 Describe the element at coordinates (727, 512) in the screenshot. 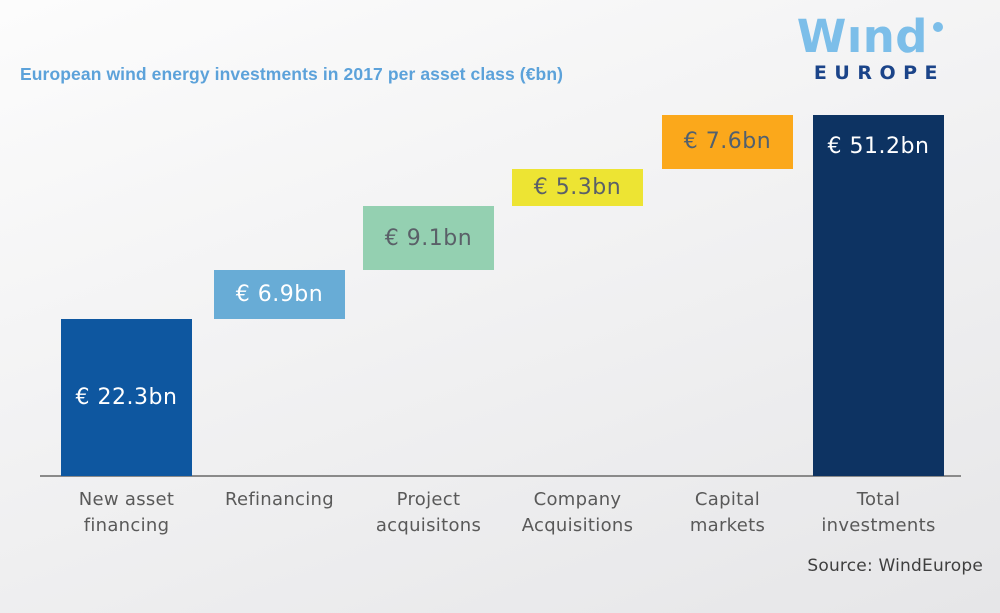

I see `category-label-capital-markets: Capital markets` at that location.